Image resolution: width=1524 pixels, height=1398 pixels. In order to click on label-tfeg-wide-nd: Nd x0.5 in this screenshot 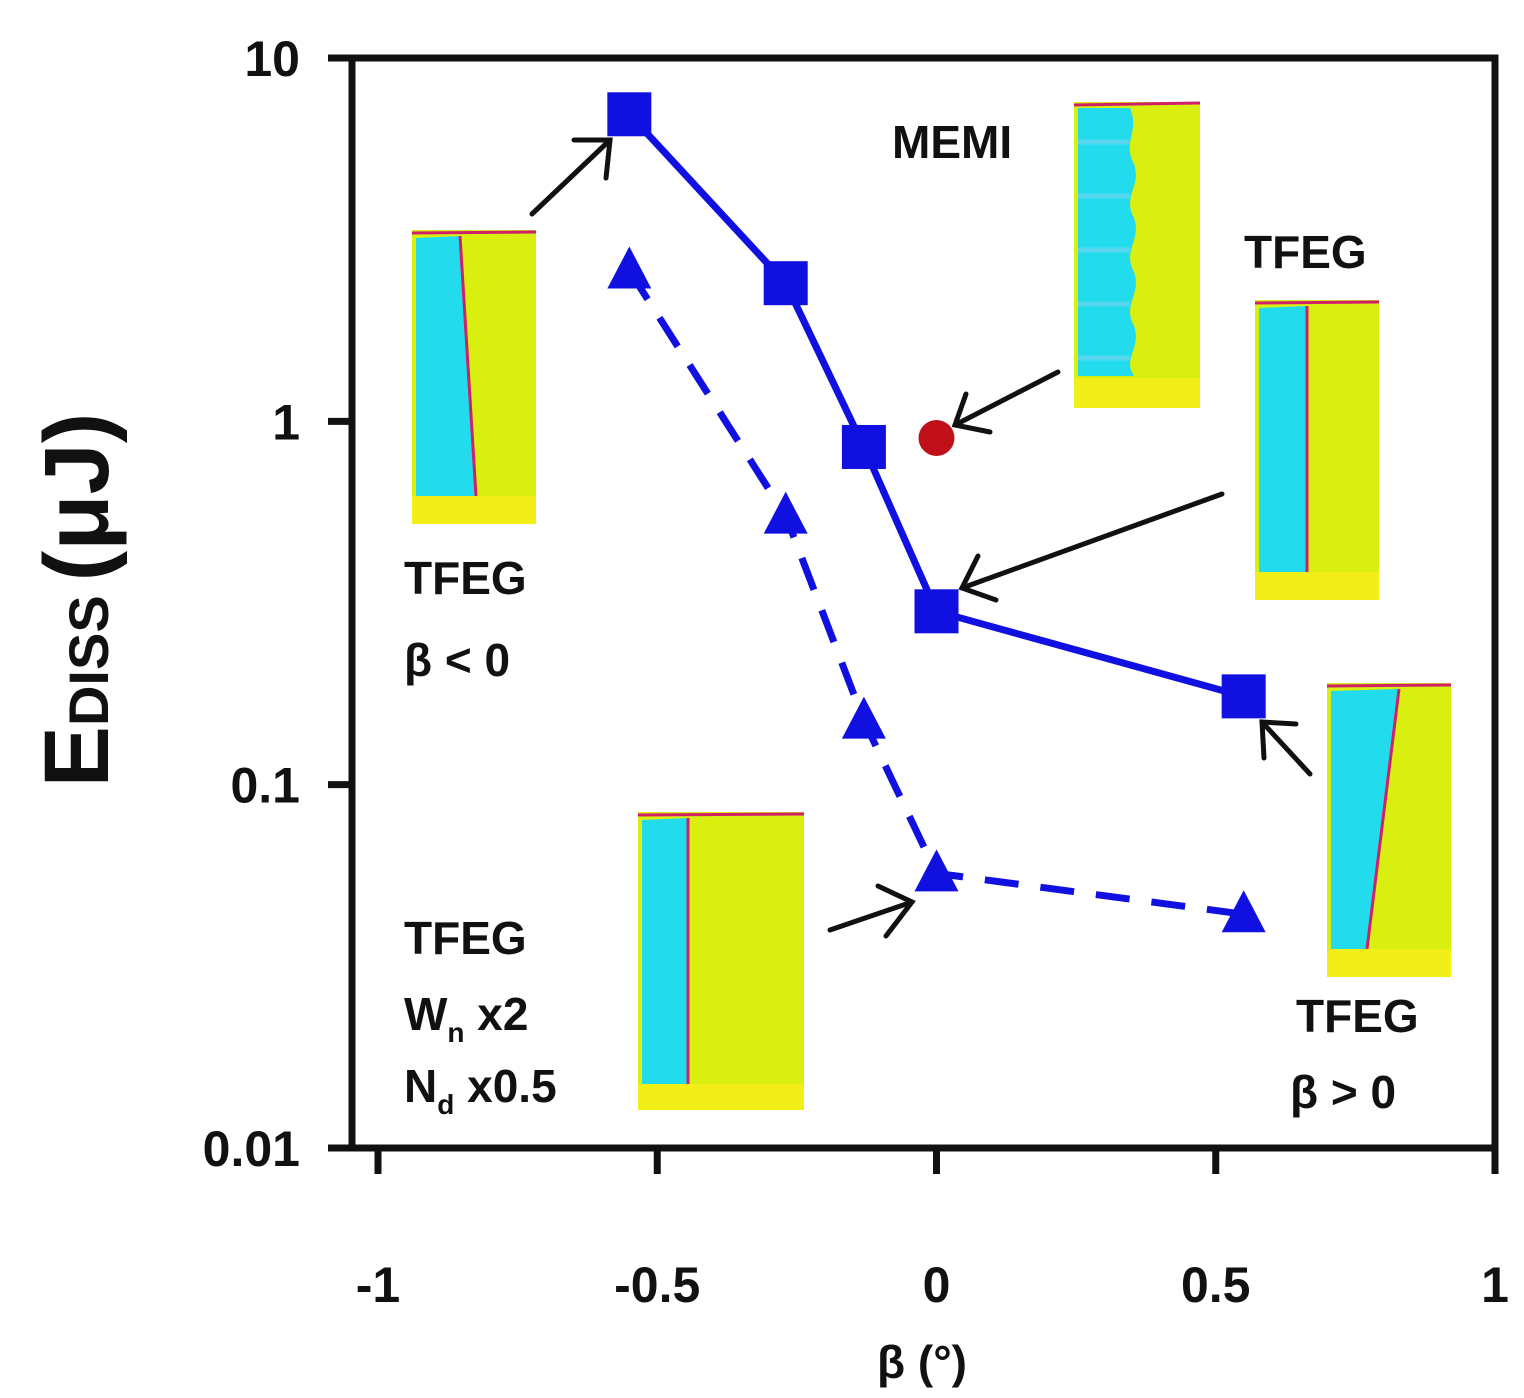, I will do `click(480, 1090)`.